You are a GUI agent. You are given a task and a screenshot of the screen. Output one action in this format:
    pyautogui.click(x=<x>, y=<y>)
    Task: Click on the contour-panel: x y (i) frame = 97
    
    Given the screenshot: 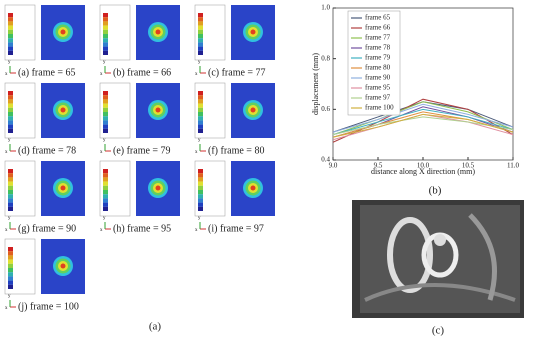 What is the action you would take?
    pyautogui.click(x=234, y=197)
    